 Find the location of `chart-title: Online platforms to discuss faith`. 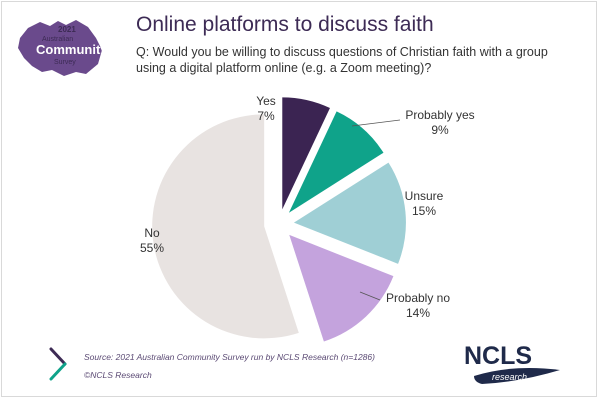

chart-title: Online platforms to discuss faith is located at coordinates (285, 24).